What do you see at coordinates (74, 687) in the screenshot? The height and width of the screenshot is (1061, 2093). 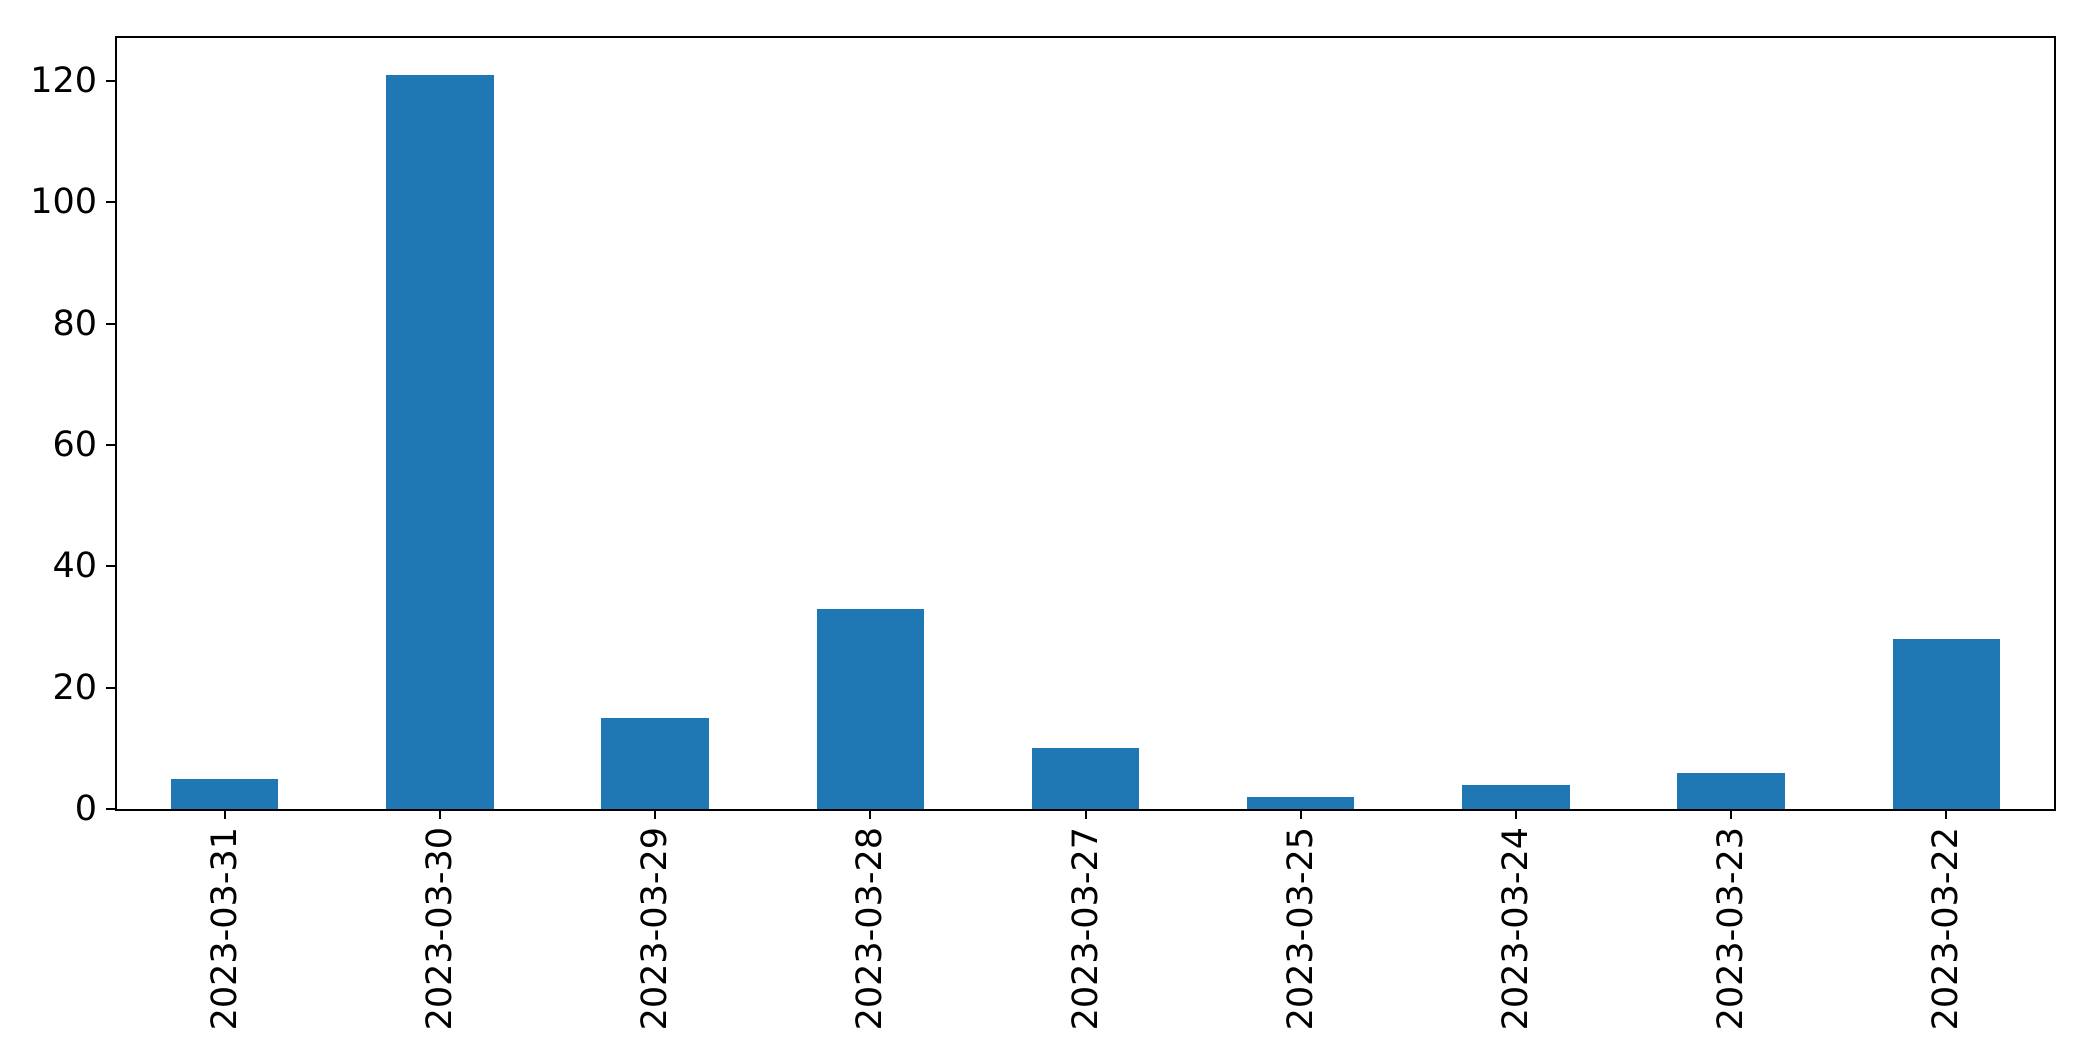 I see `y-tick-label-20: 20` at bounding box center [74, 687].